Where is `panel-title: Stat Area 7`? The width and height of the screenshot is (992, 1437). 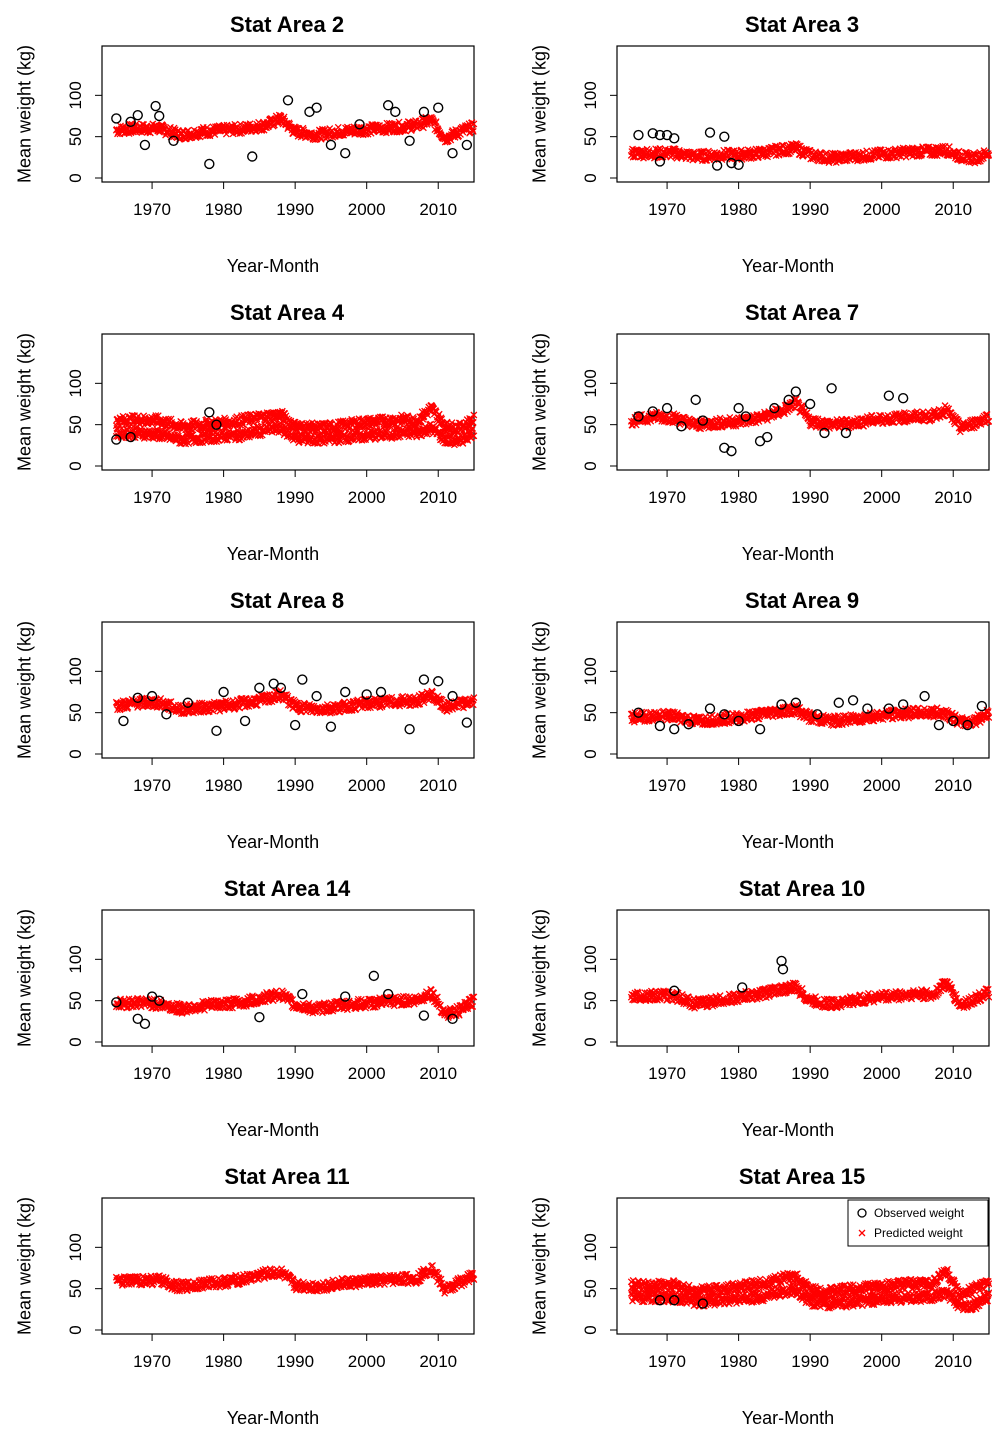
panel-title: Stat Area 7 is located at coordinates (802, 312).